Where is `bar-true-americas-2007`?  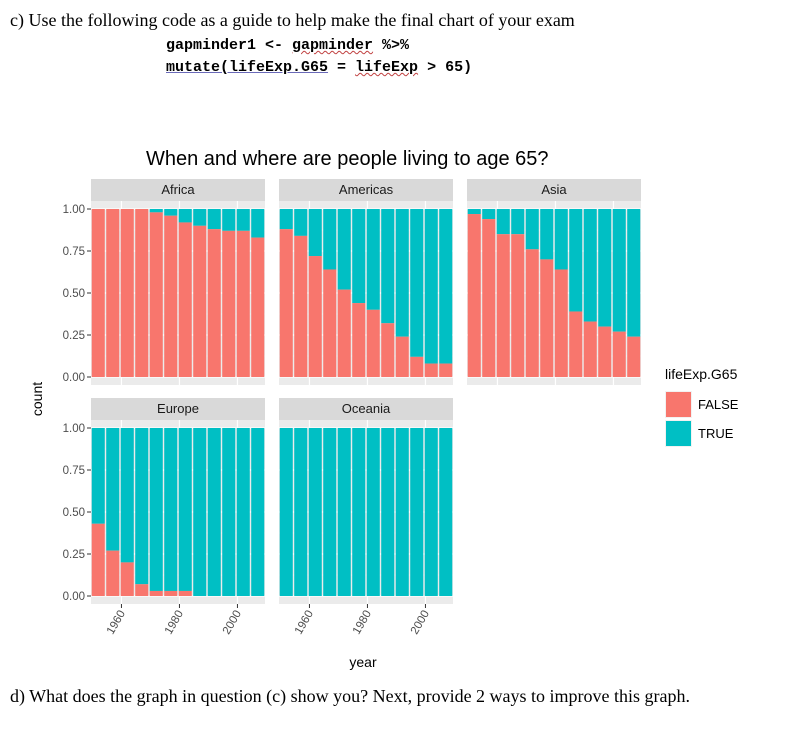 bar-true-americas-2007 is located at coordinates (446, 286).